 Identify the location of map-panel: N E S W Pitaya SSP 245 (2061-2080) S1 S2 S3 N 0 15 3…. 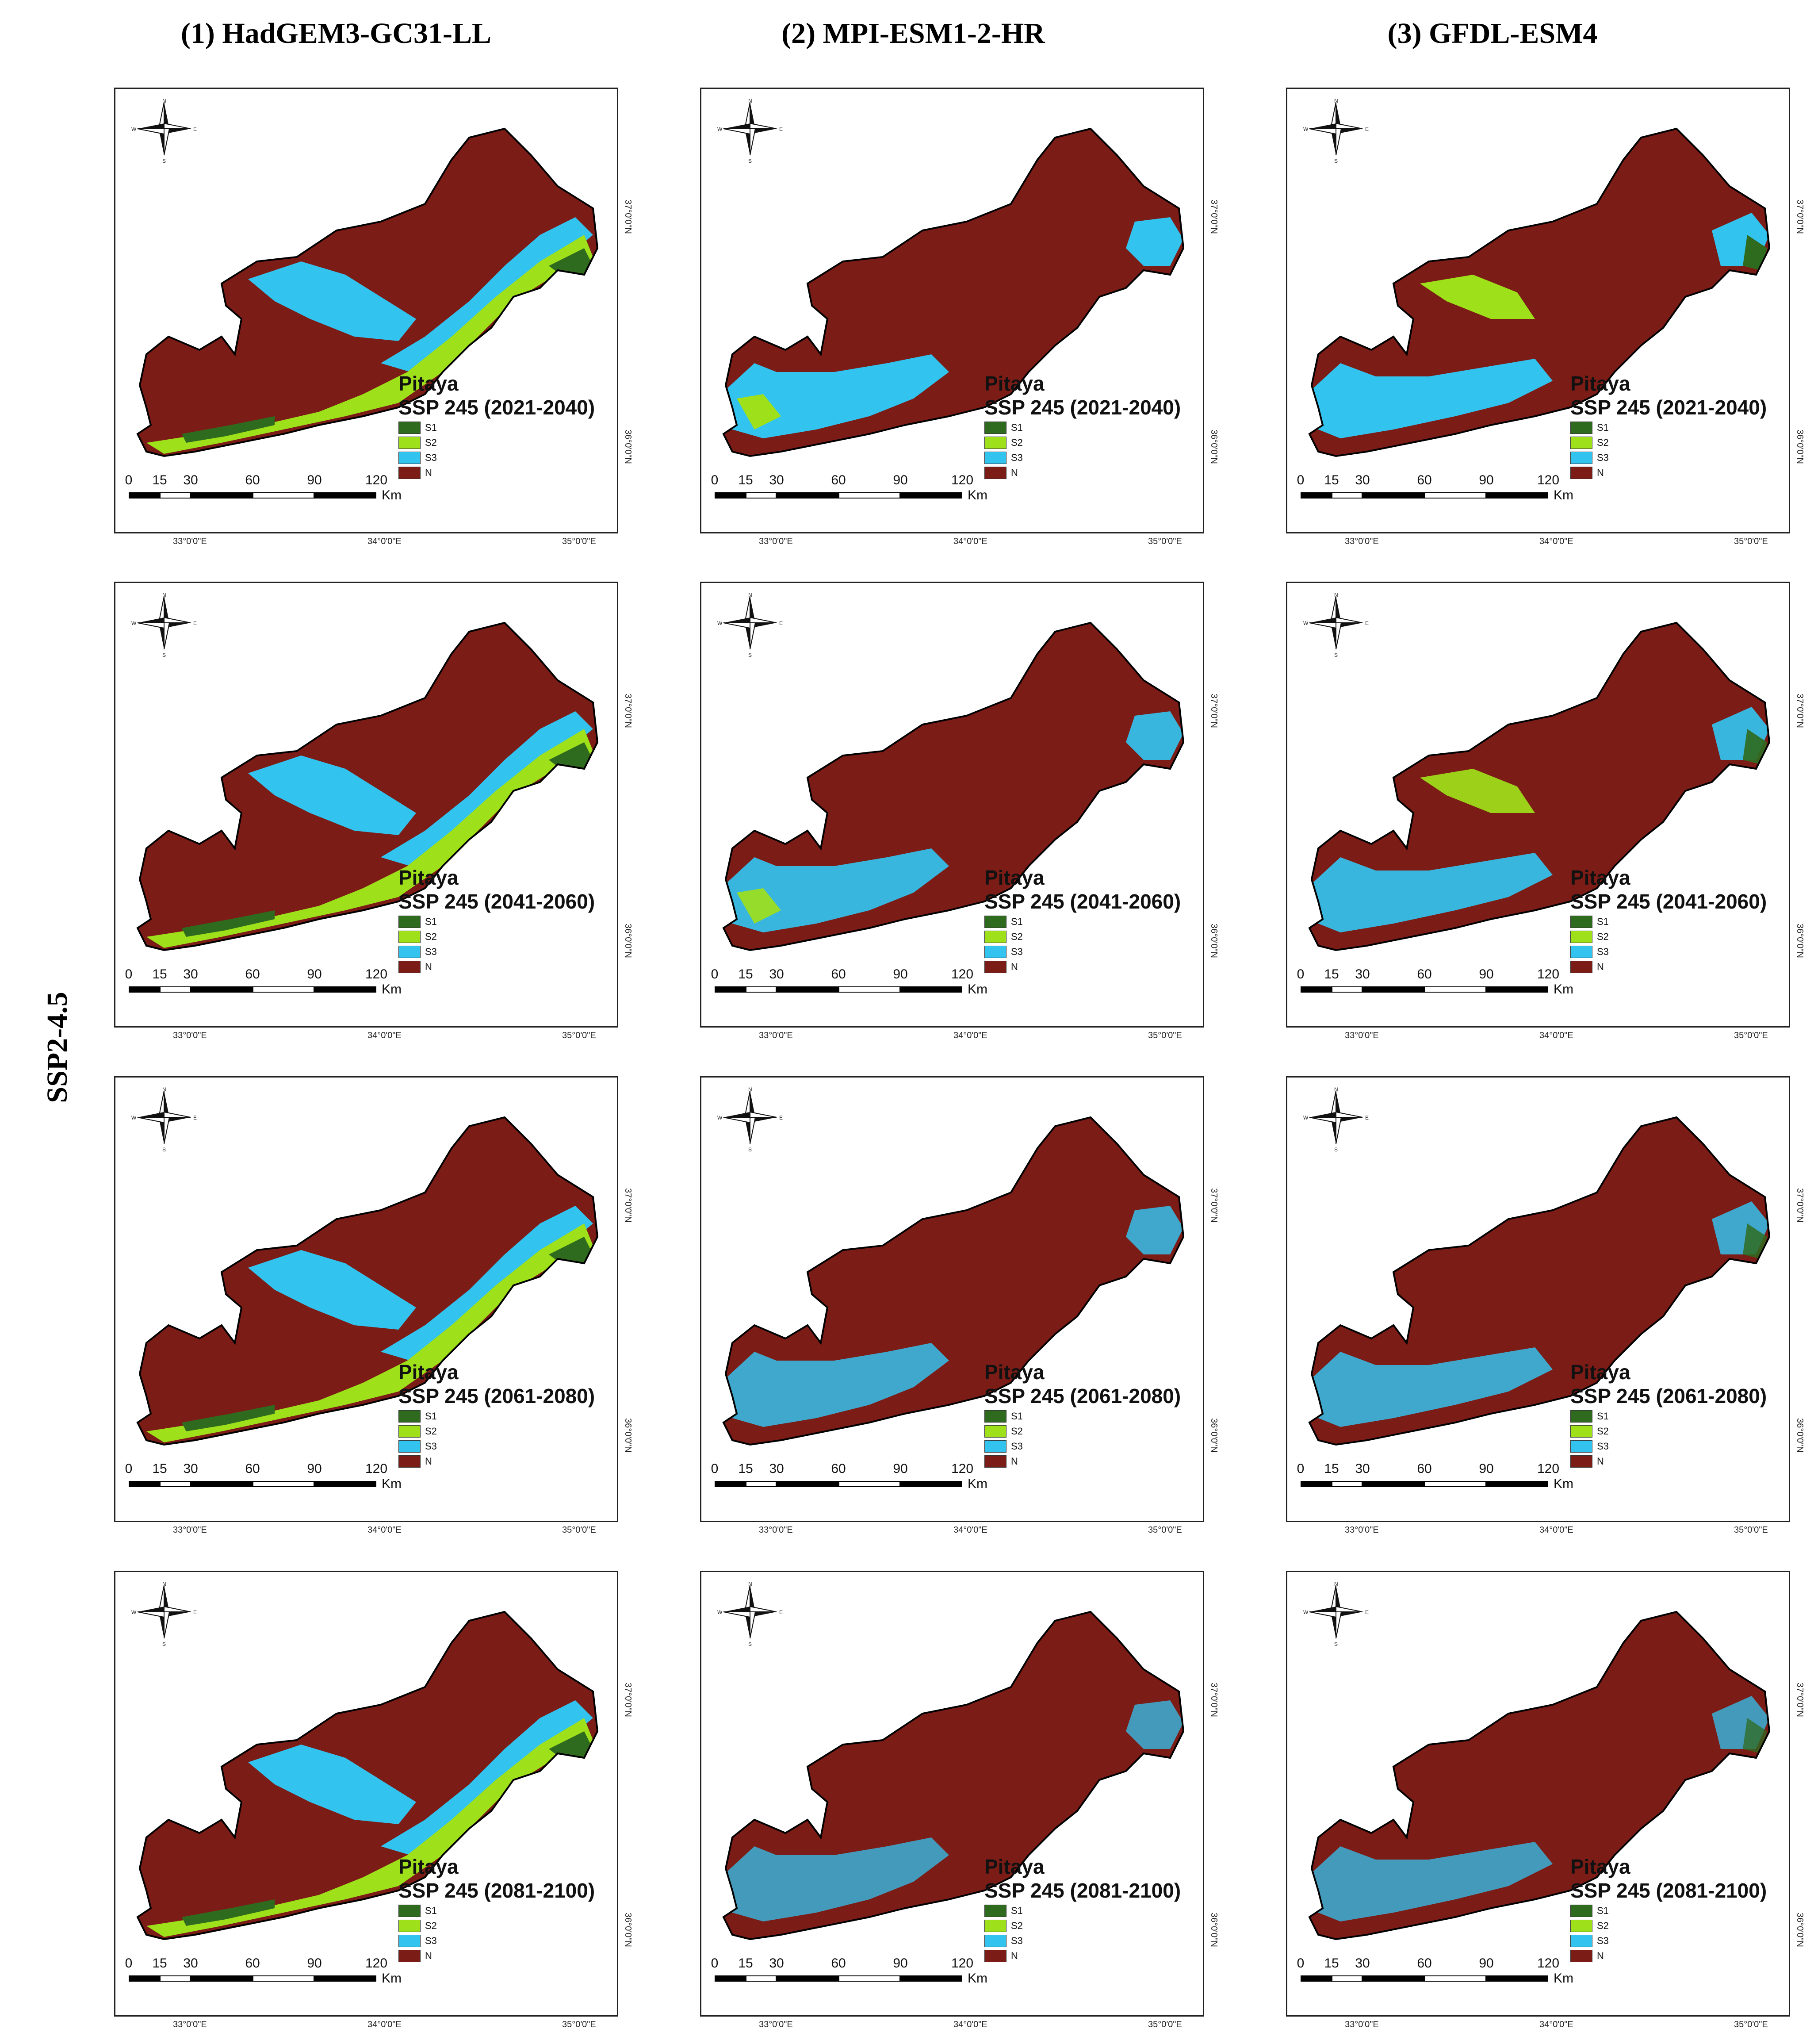
(1545, 1306).